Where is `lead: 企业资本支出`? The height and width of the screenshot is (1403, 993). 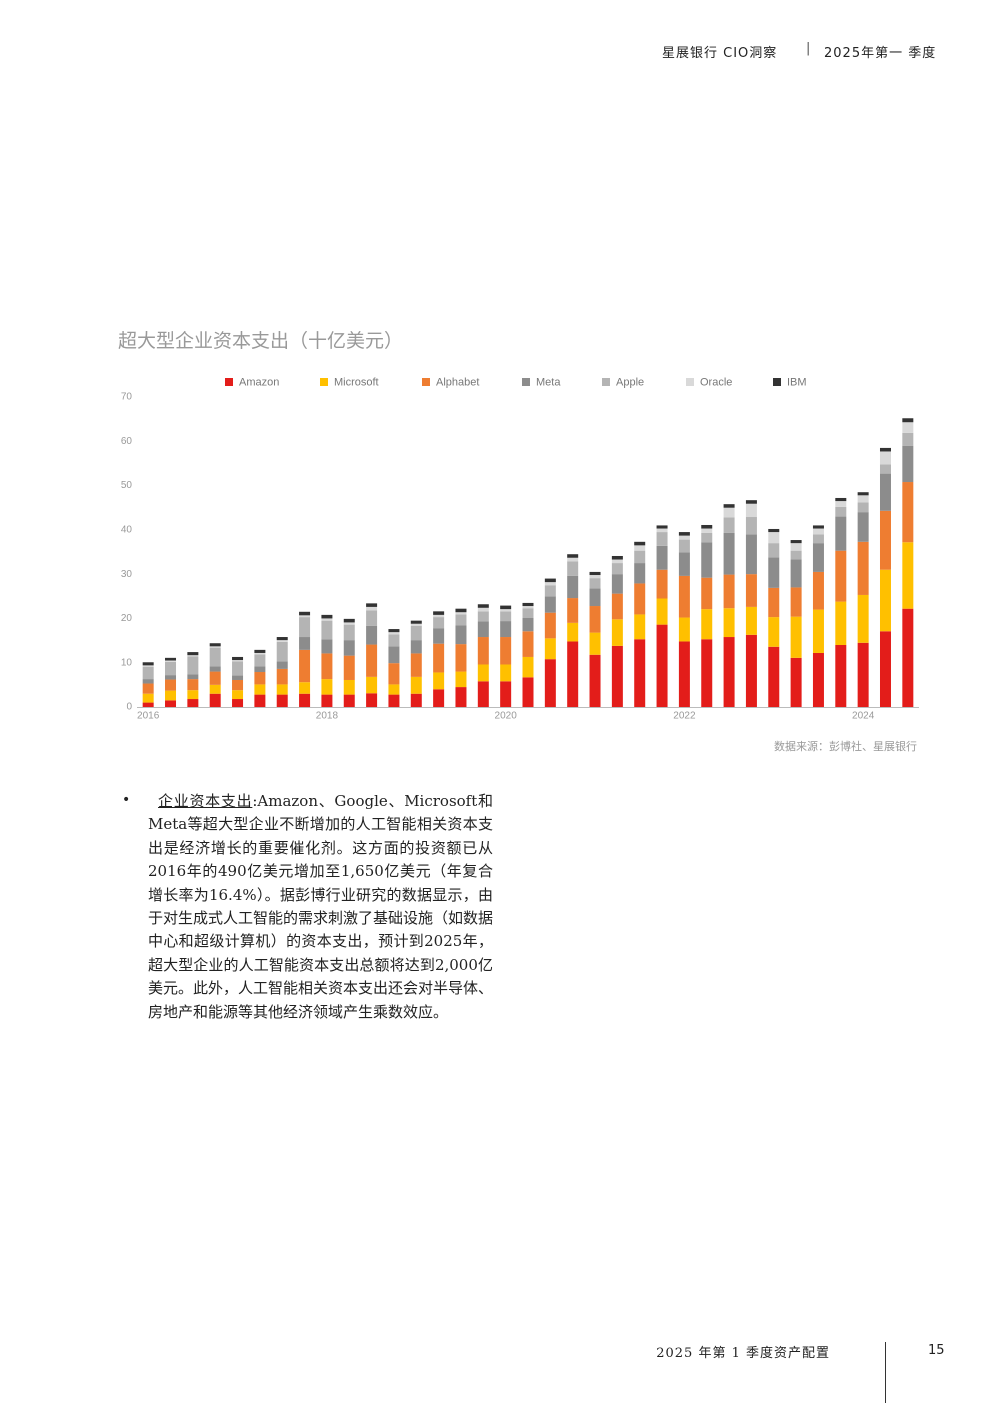 lead: 企业资本支出 is located at coordinates (205, 801).